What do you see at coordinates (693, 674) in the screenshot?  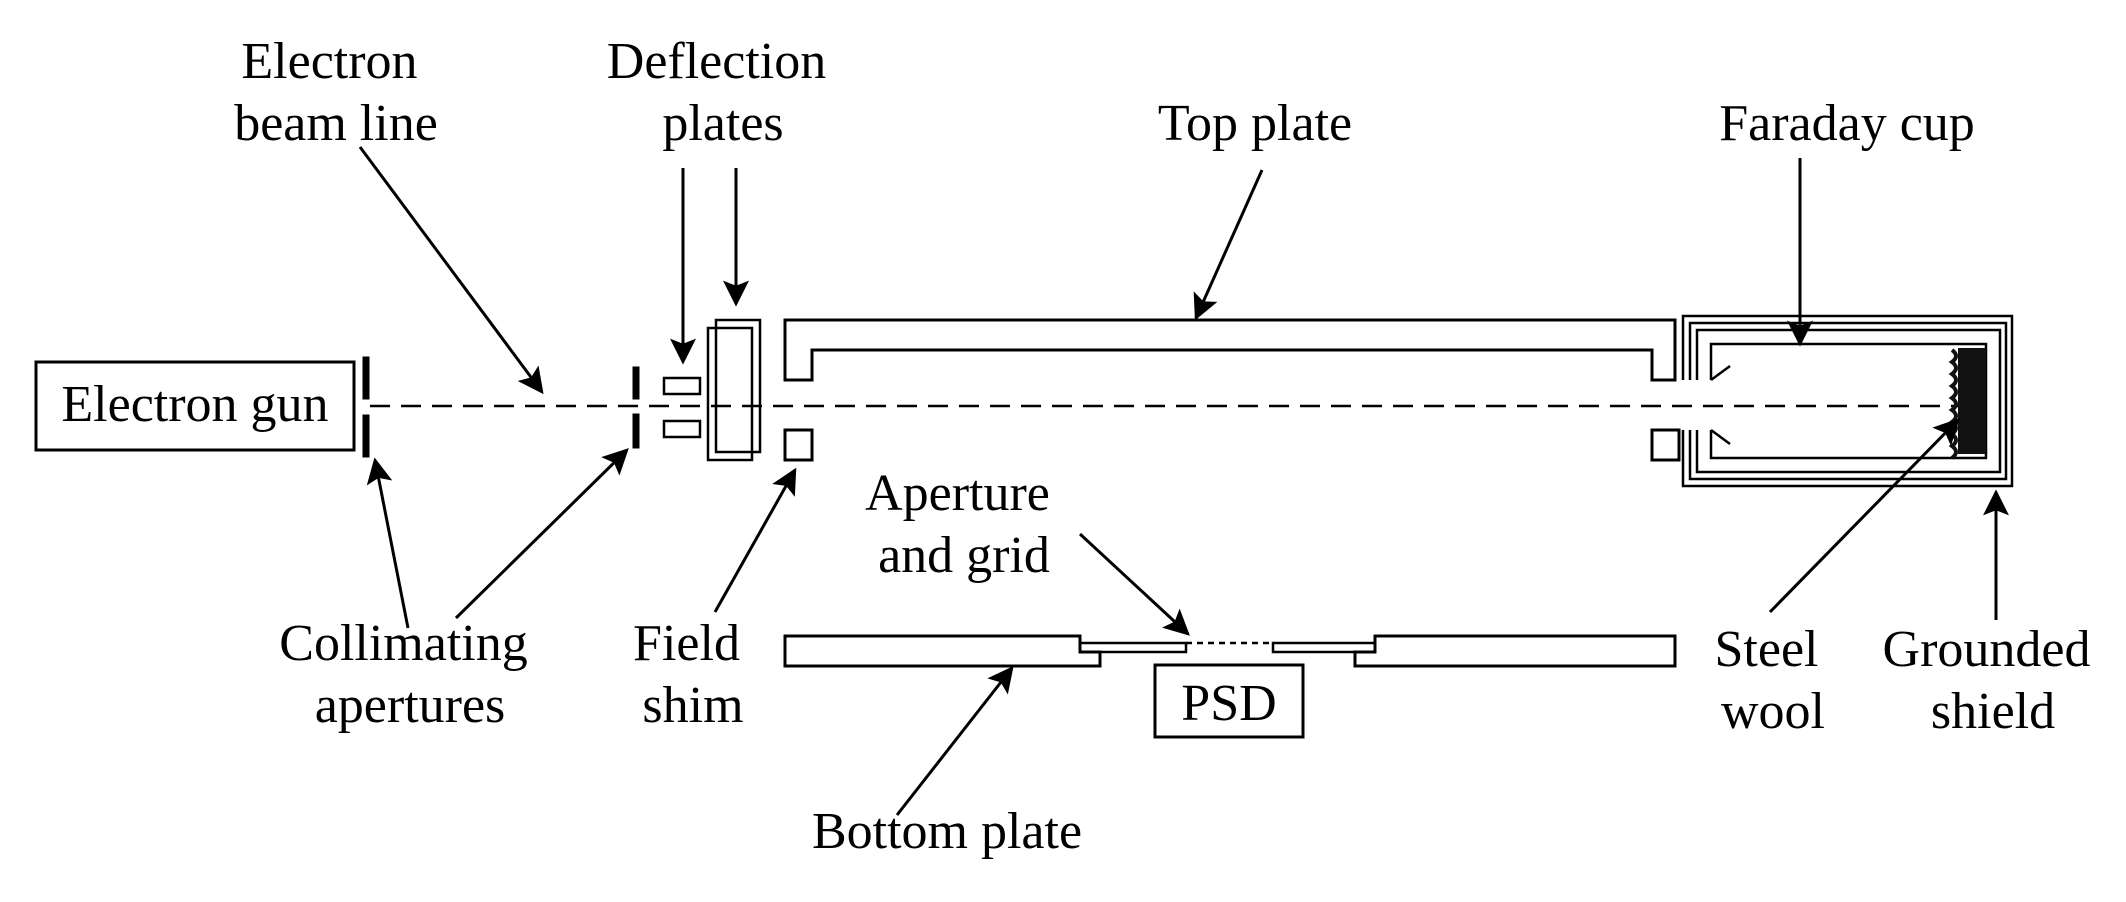 I see `label-field-shim: Field shim` at bounding box center [693, 674].